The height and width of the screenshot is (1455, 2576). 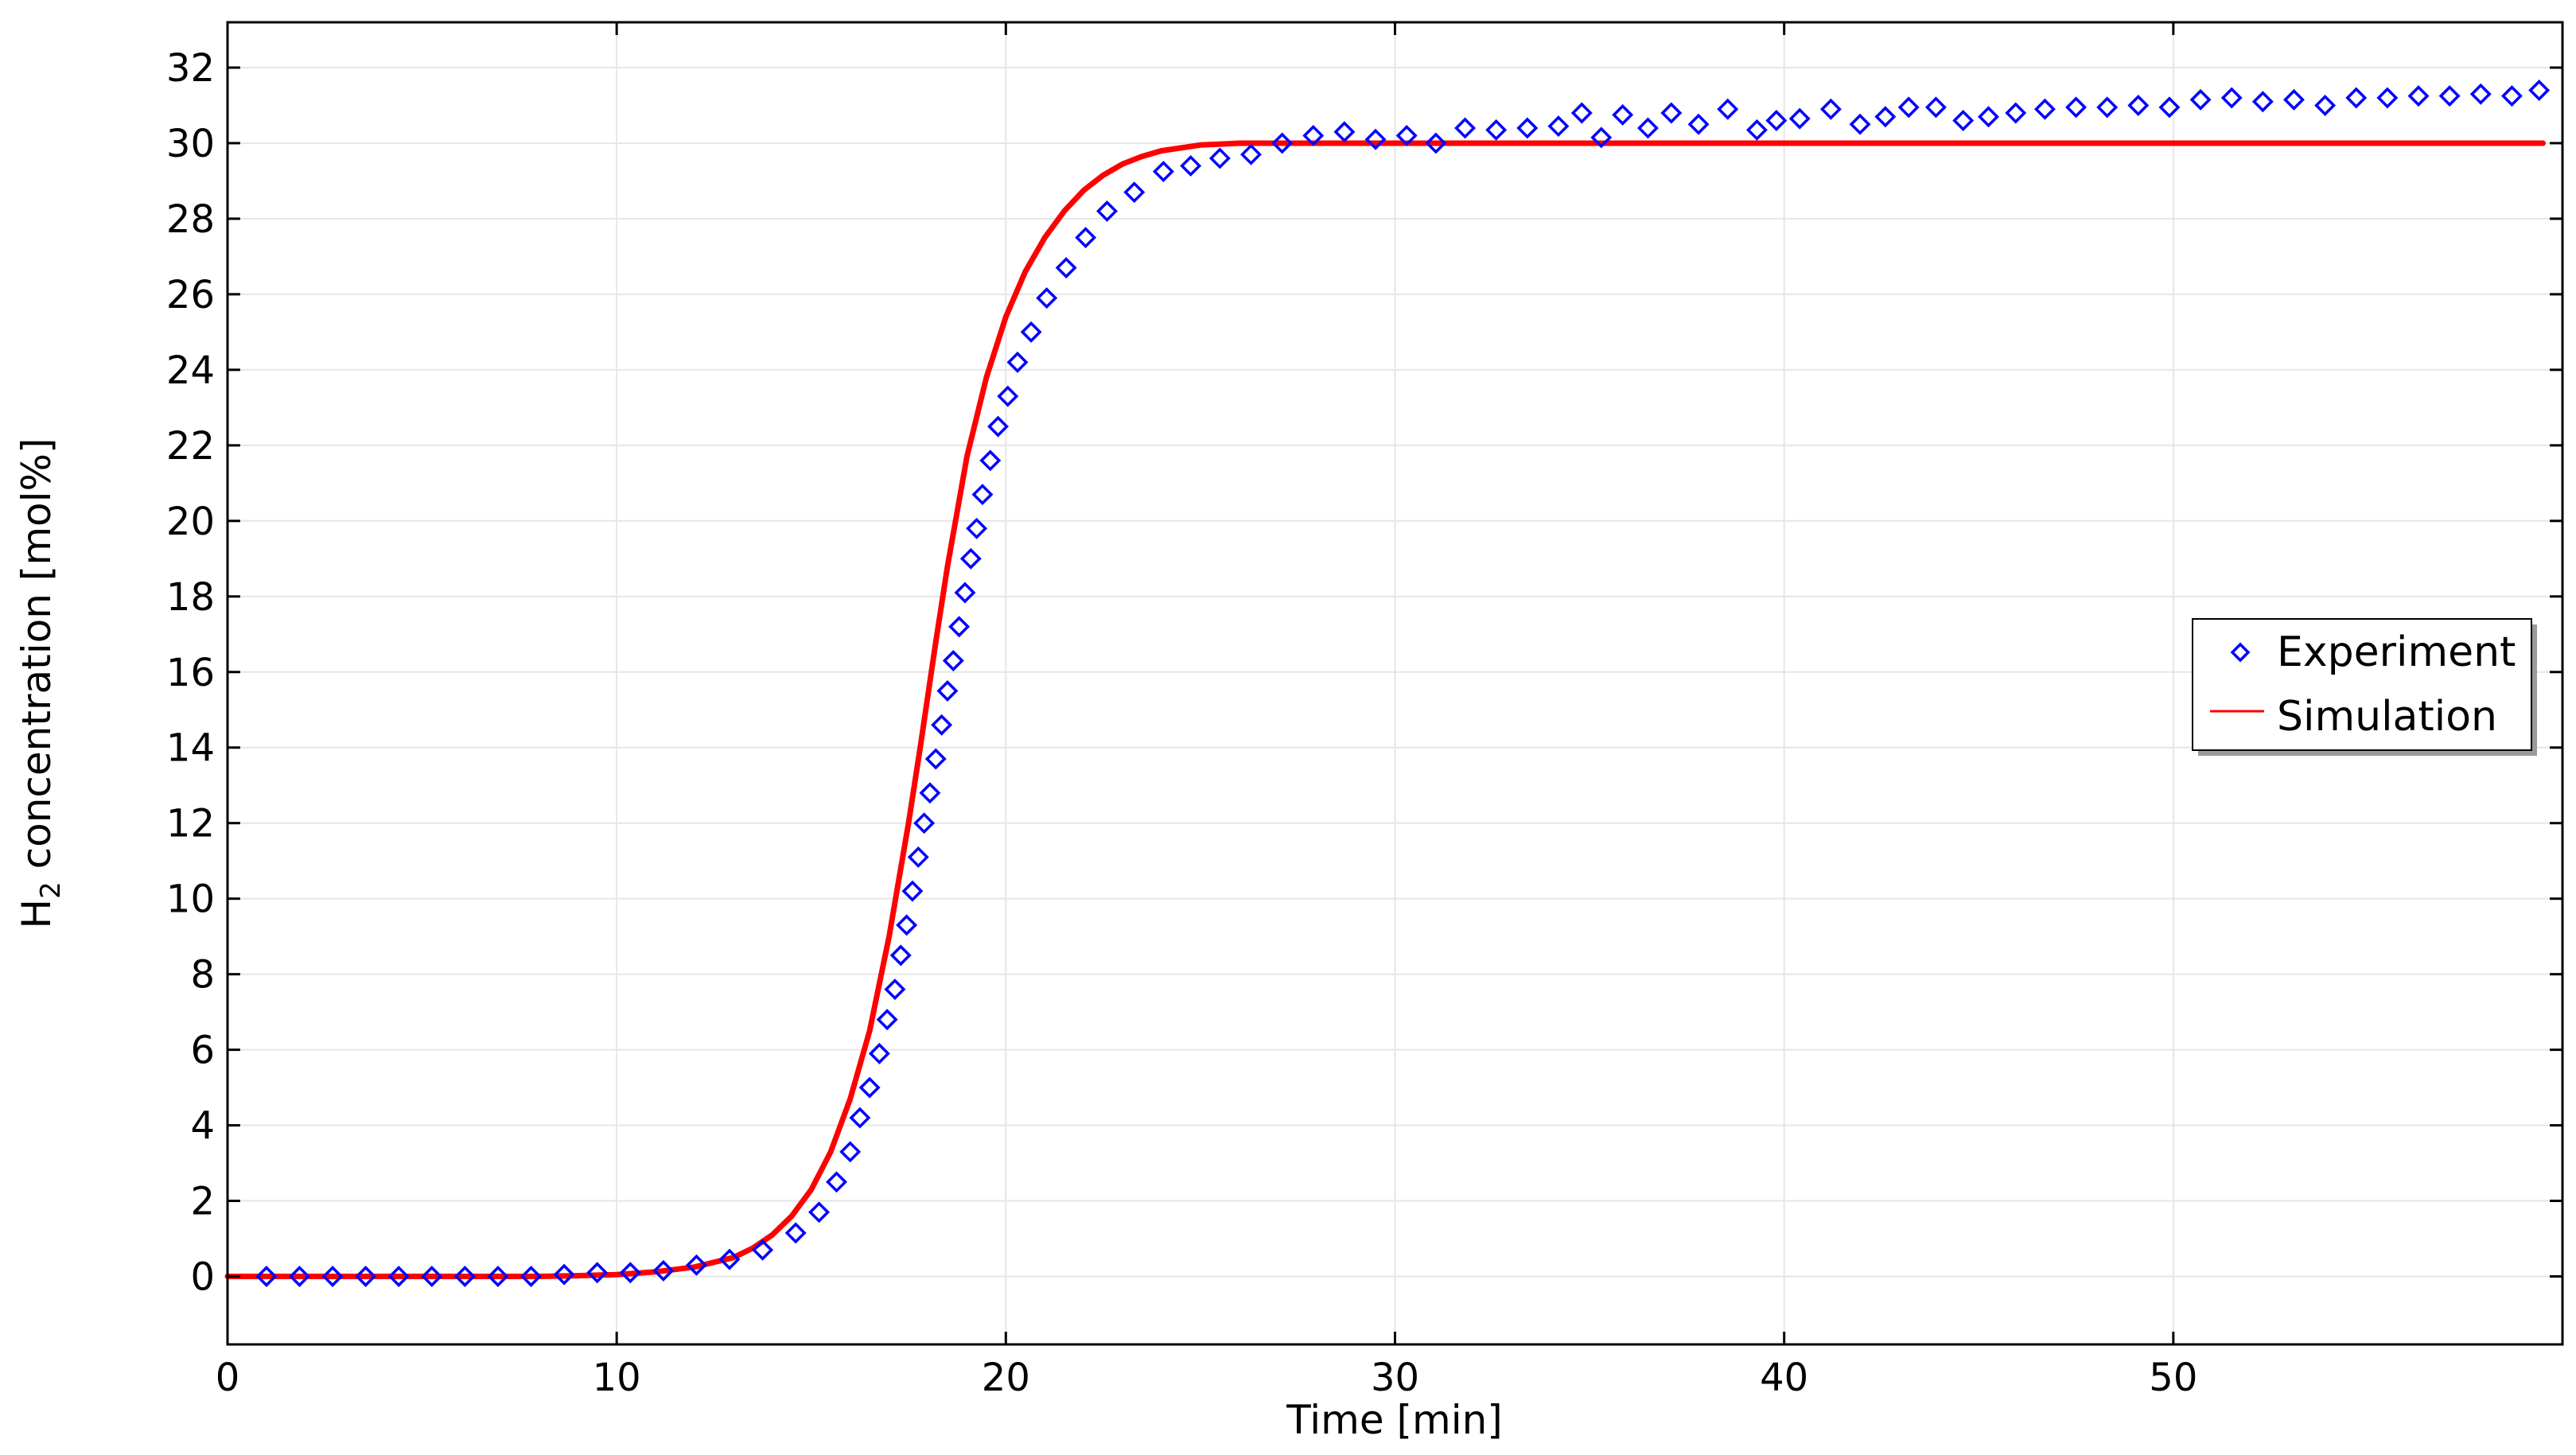 What do you see at coordinates (191, 446) in the screenshot?
I see `y-tick-label: 22` at bounding box center [191, 446].